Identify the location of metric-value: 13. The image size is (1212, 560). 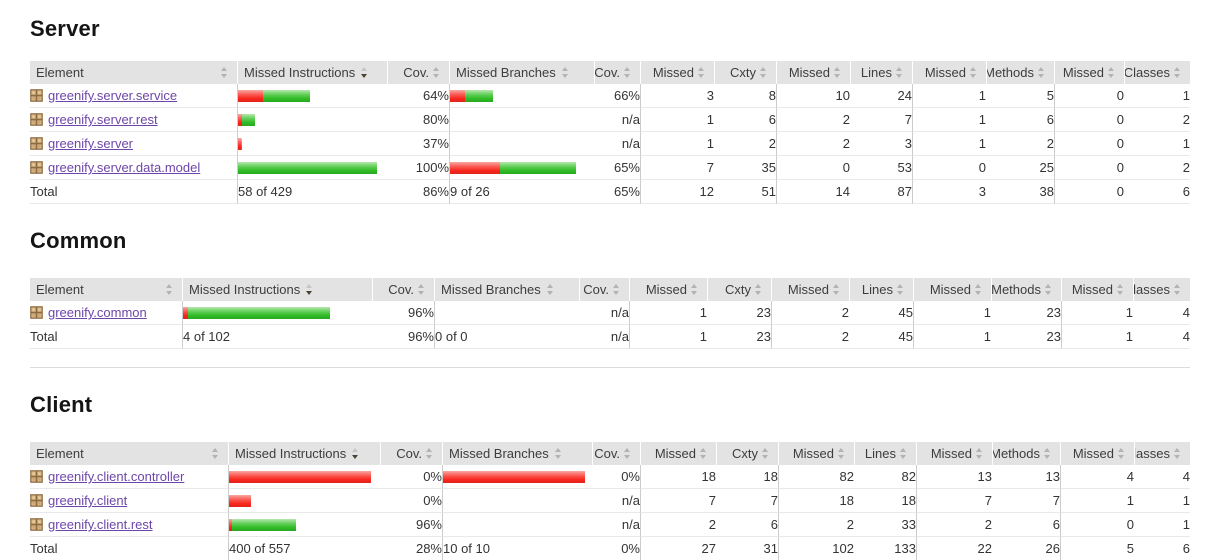
(1026, 477).